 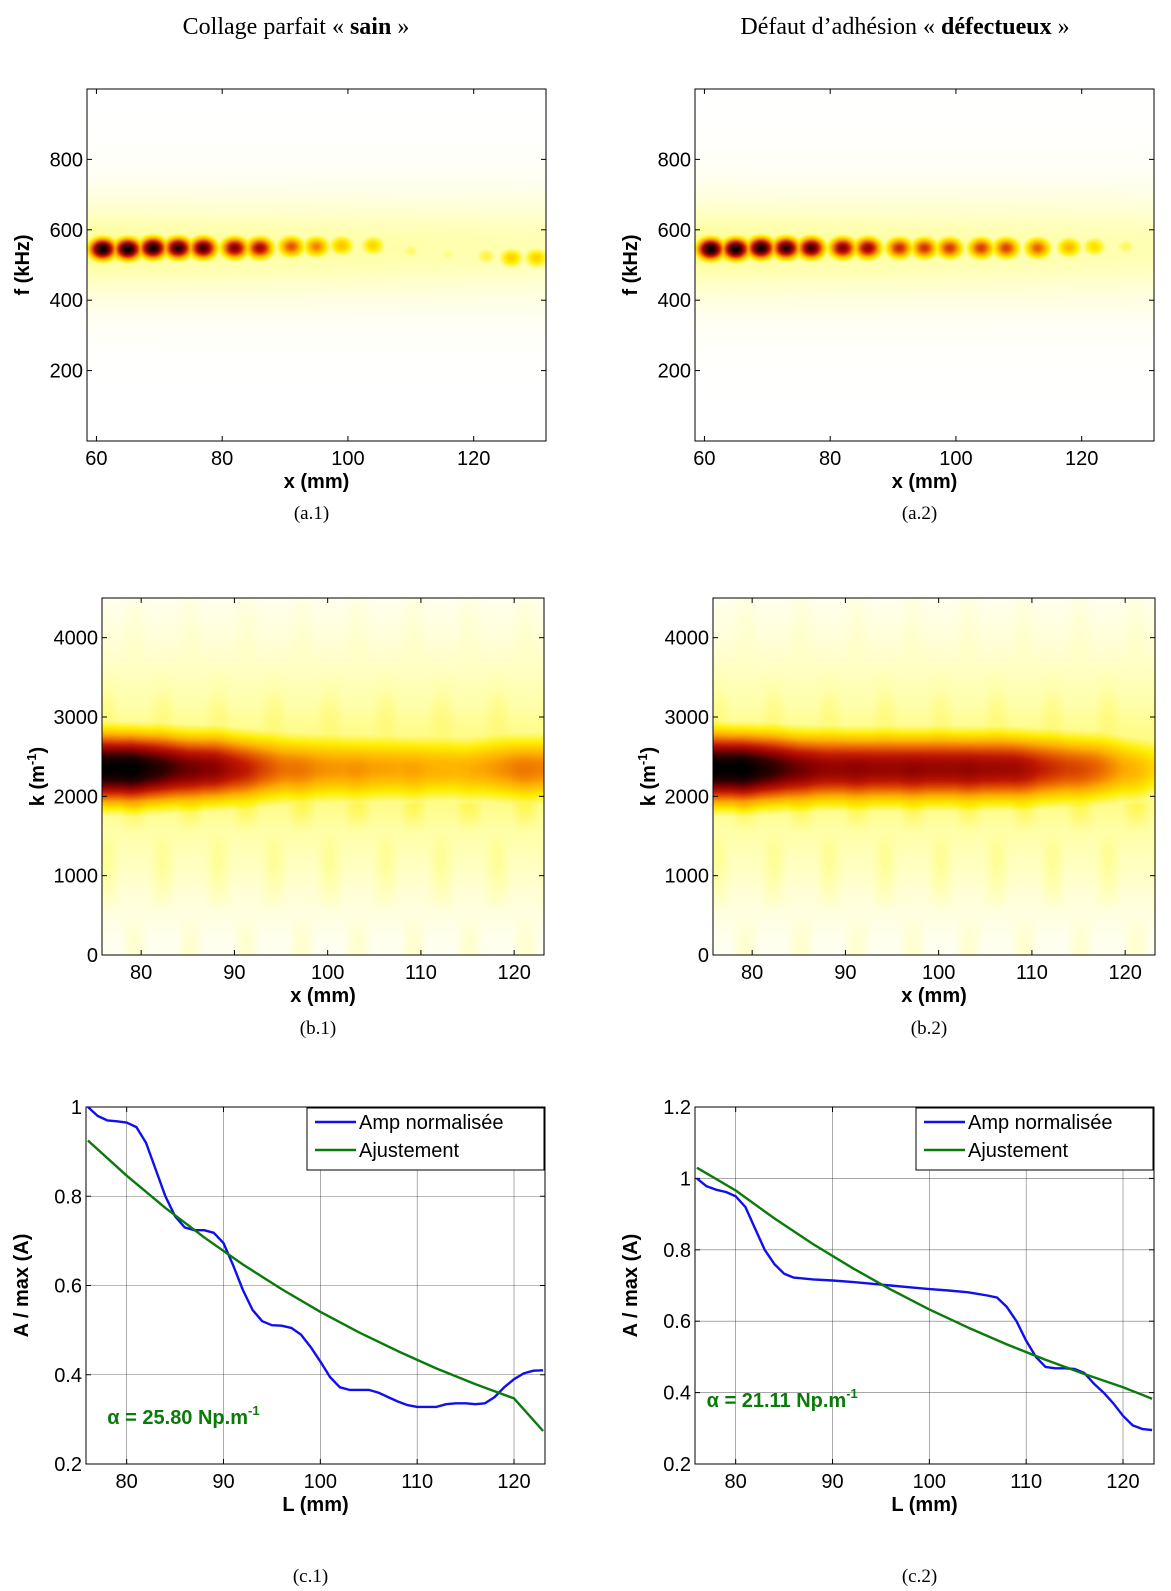 I want to click on panel-caption: (b.1), so click(x=318, y=1028).